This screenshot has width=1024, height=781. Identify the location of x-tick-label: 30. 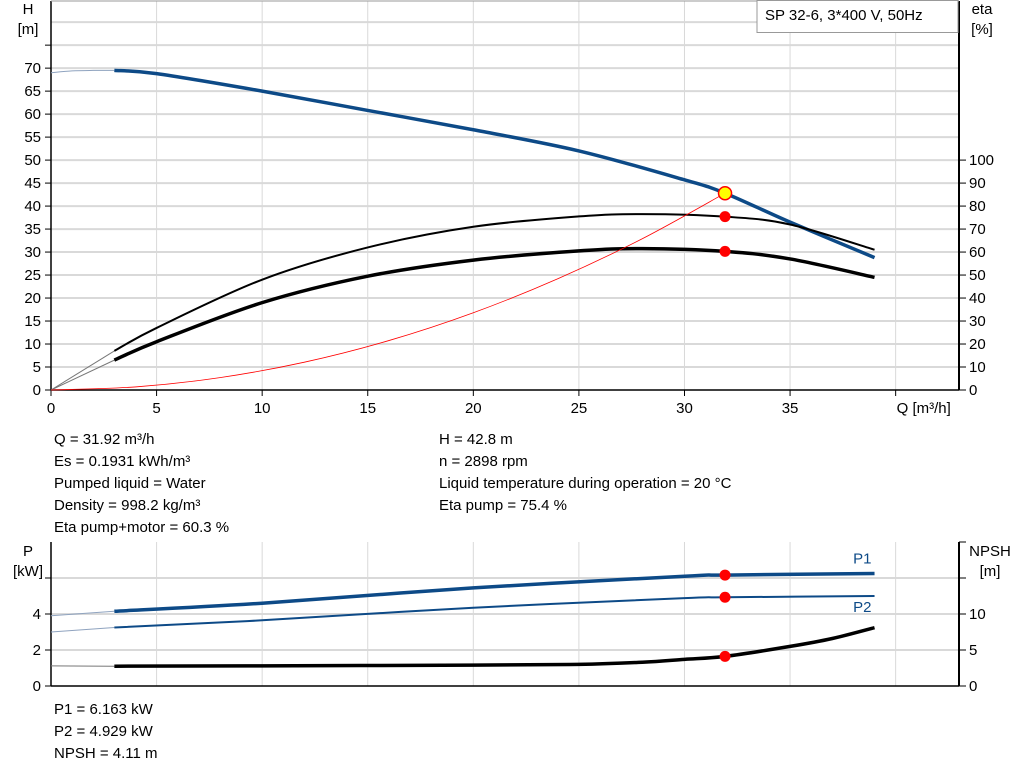
(684, 408).